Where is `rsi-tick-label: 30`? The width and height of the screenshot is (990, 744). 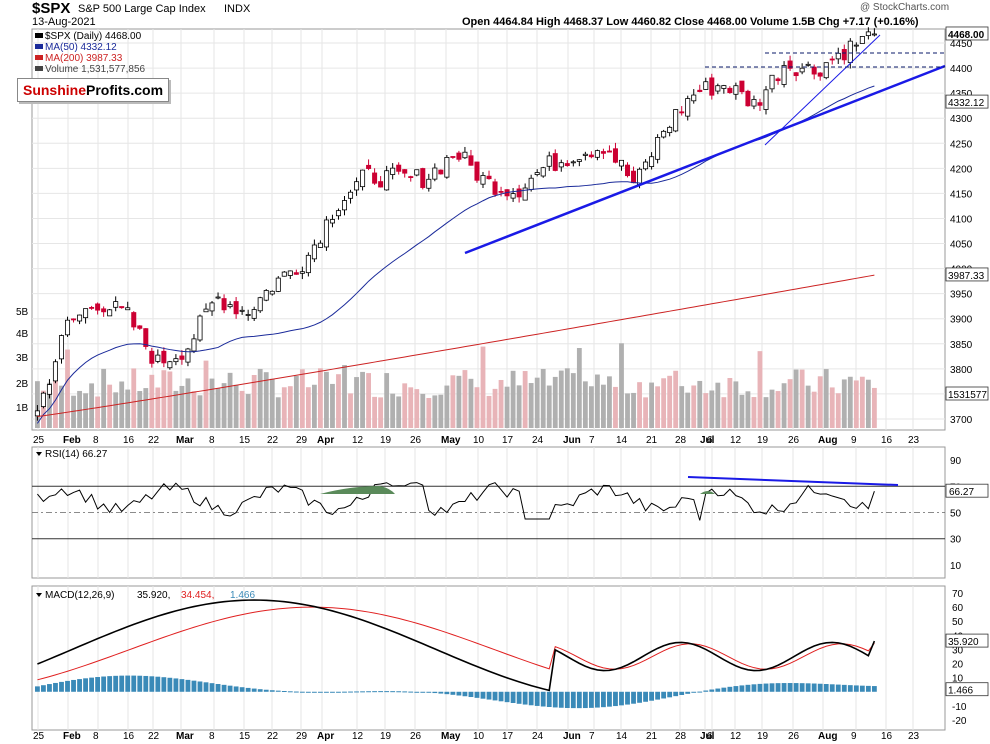
rsi-tick-label: 30 is located at coordinates (956, 540).